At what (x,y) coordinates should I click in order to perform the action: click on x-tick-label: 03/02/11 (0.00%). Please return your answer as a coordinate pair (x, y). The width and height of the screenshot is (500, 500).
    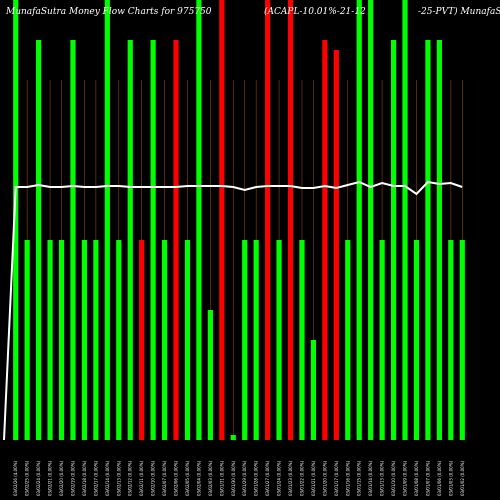
    Looking at the image, I should click on (141, 478).